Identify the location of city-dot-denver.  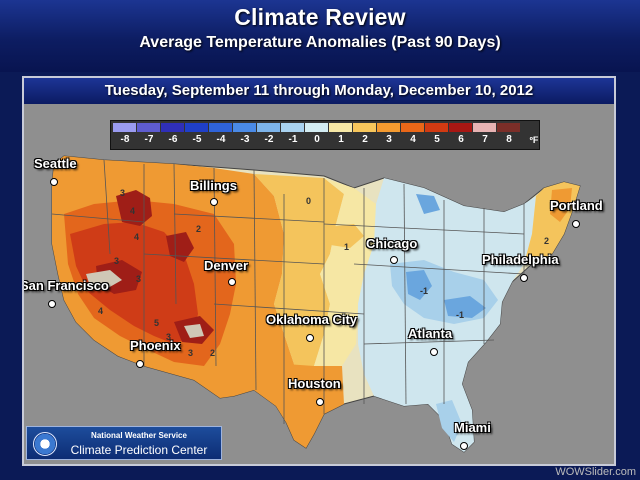
(232, 282).